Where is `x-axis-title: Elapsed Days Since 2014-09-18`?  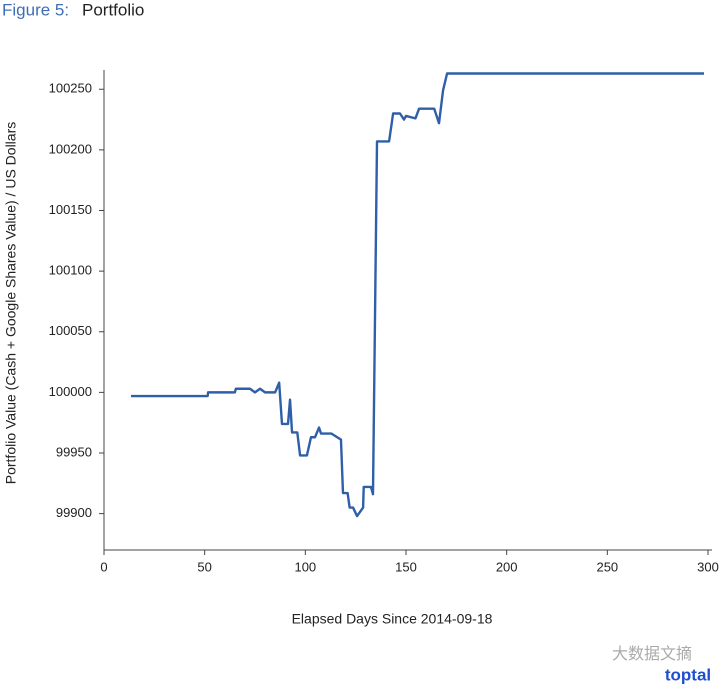 x-axis-title: Elapsed Days Since 2014-09-18 is located at coordinates (392, 619).